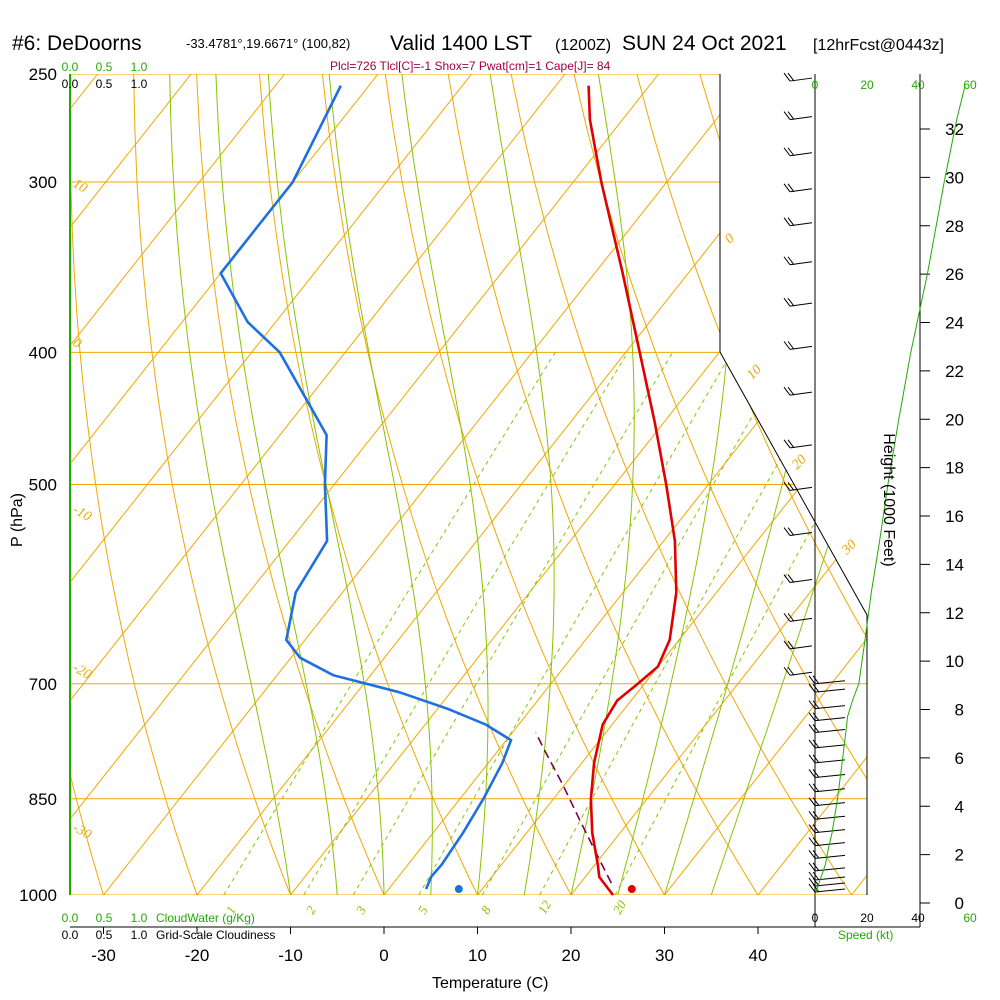  I want to click on title-station: #6: DeDoorns, so click(77, 43).